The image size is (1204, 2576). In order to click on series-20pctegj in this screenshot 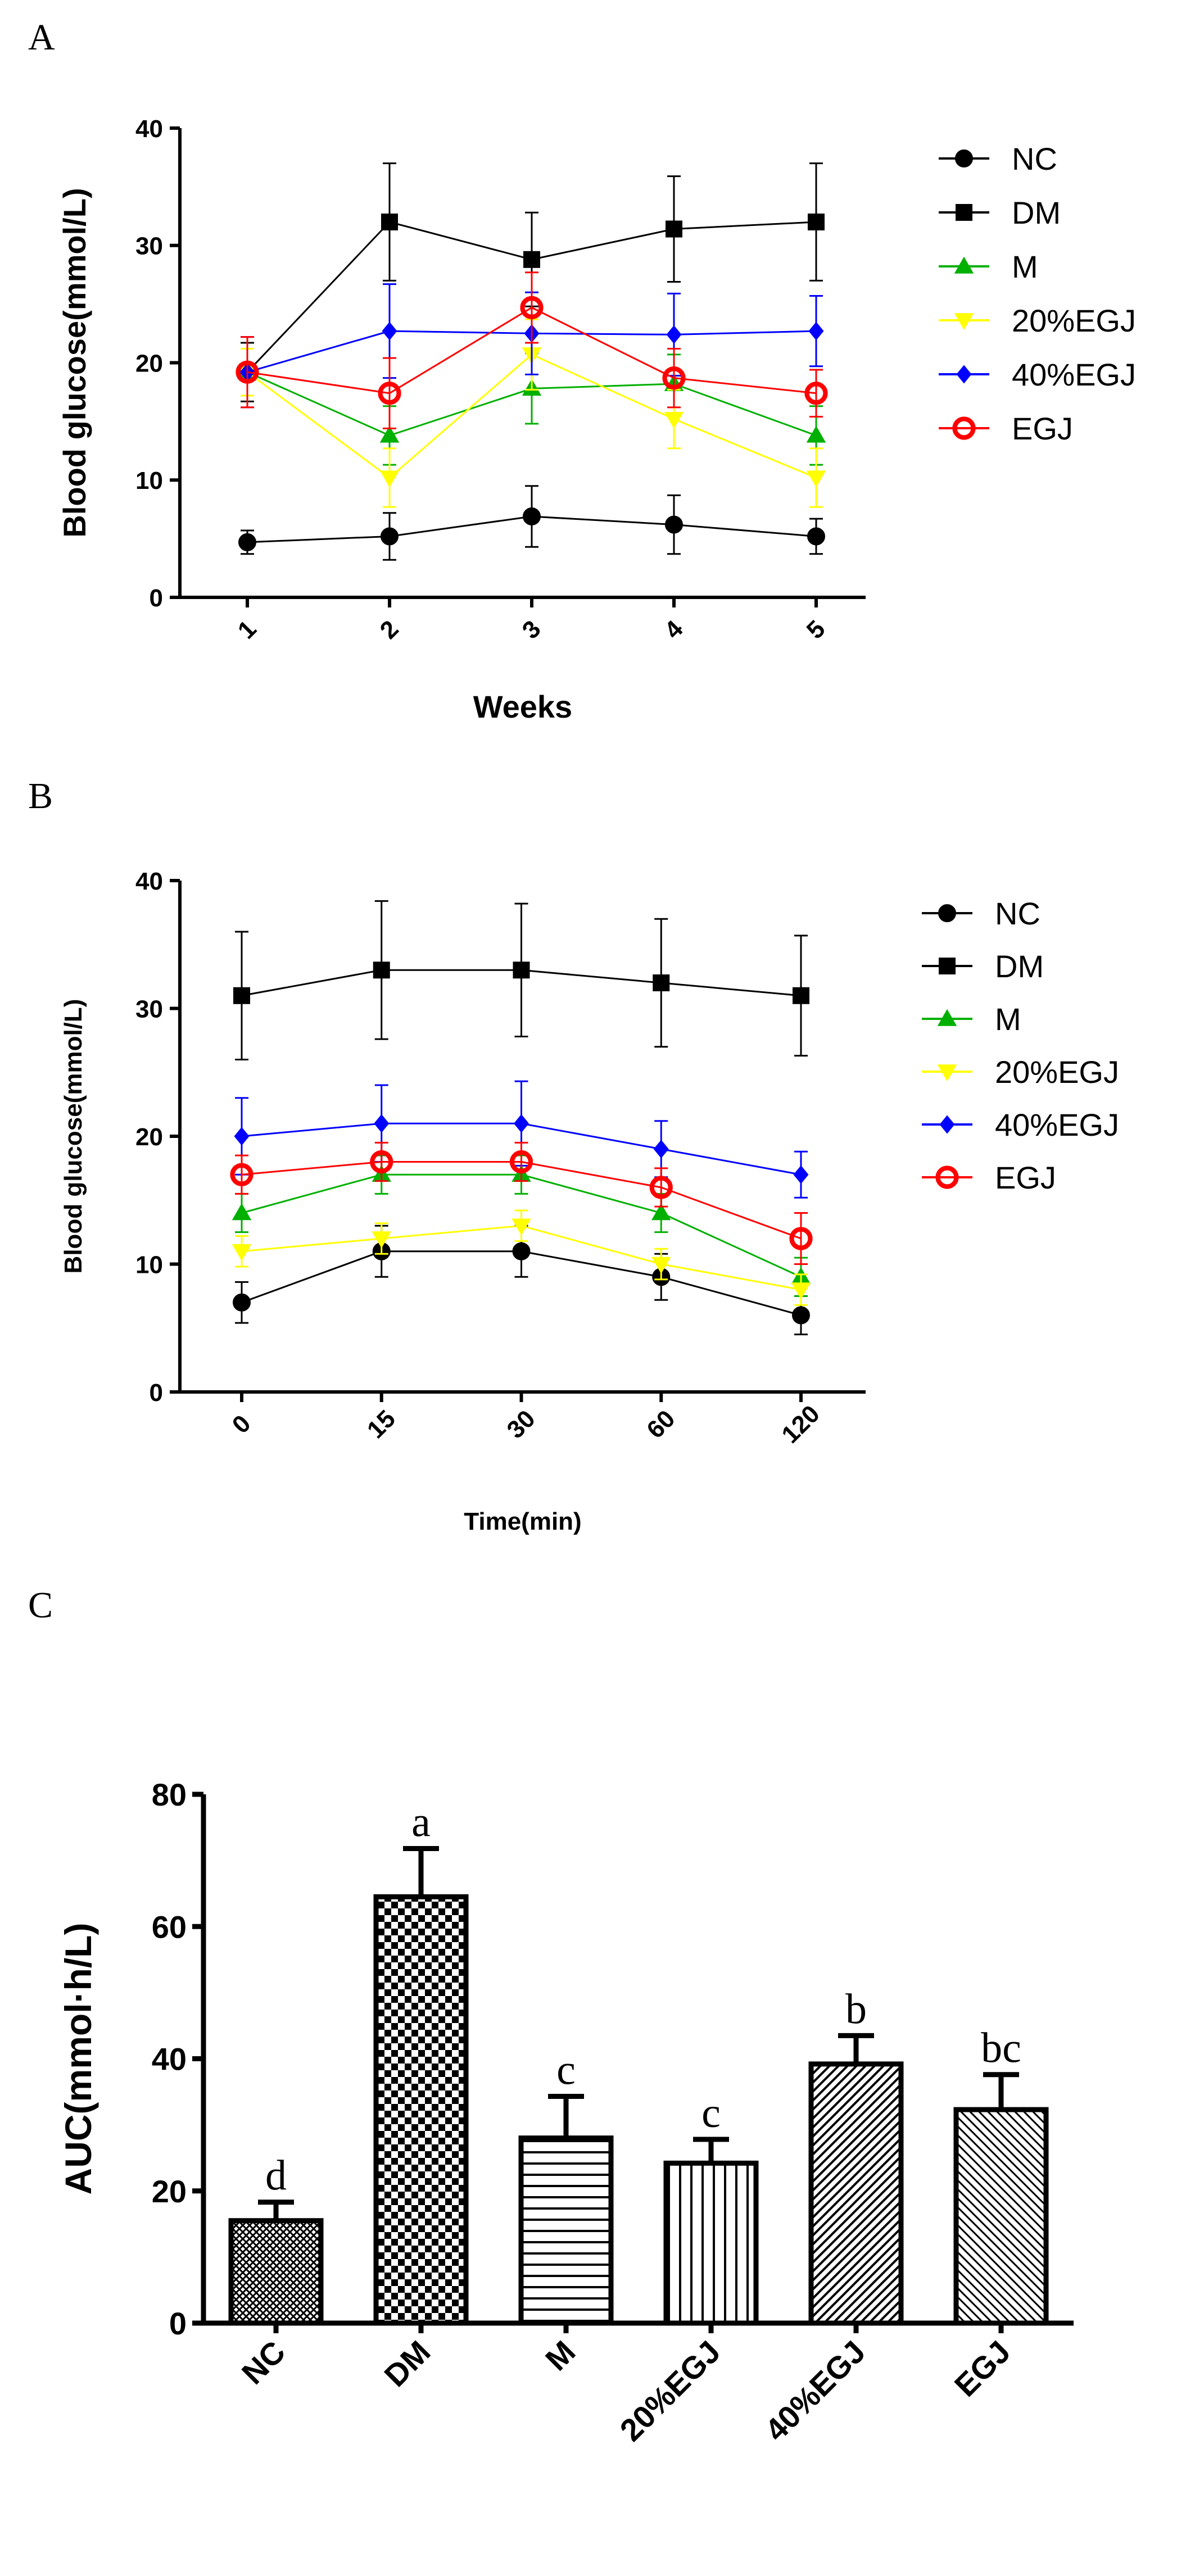, I will do `click(521, 1257)`.